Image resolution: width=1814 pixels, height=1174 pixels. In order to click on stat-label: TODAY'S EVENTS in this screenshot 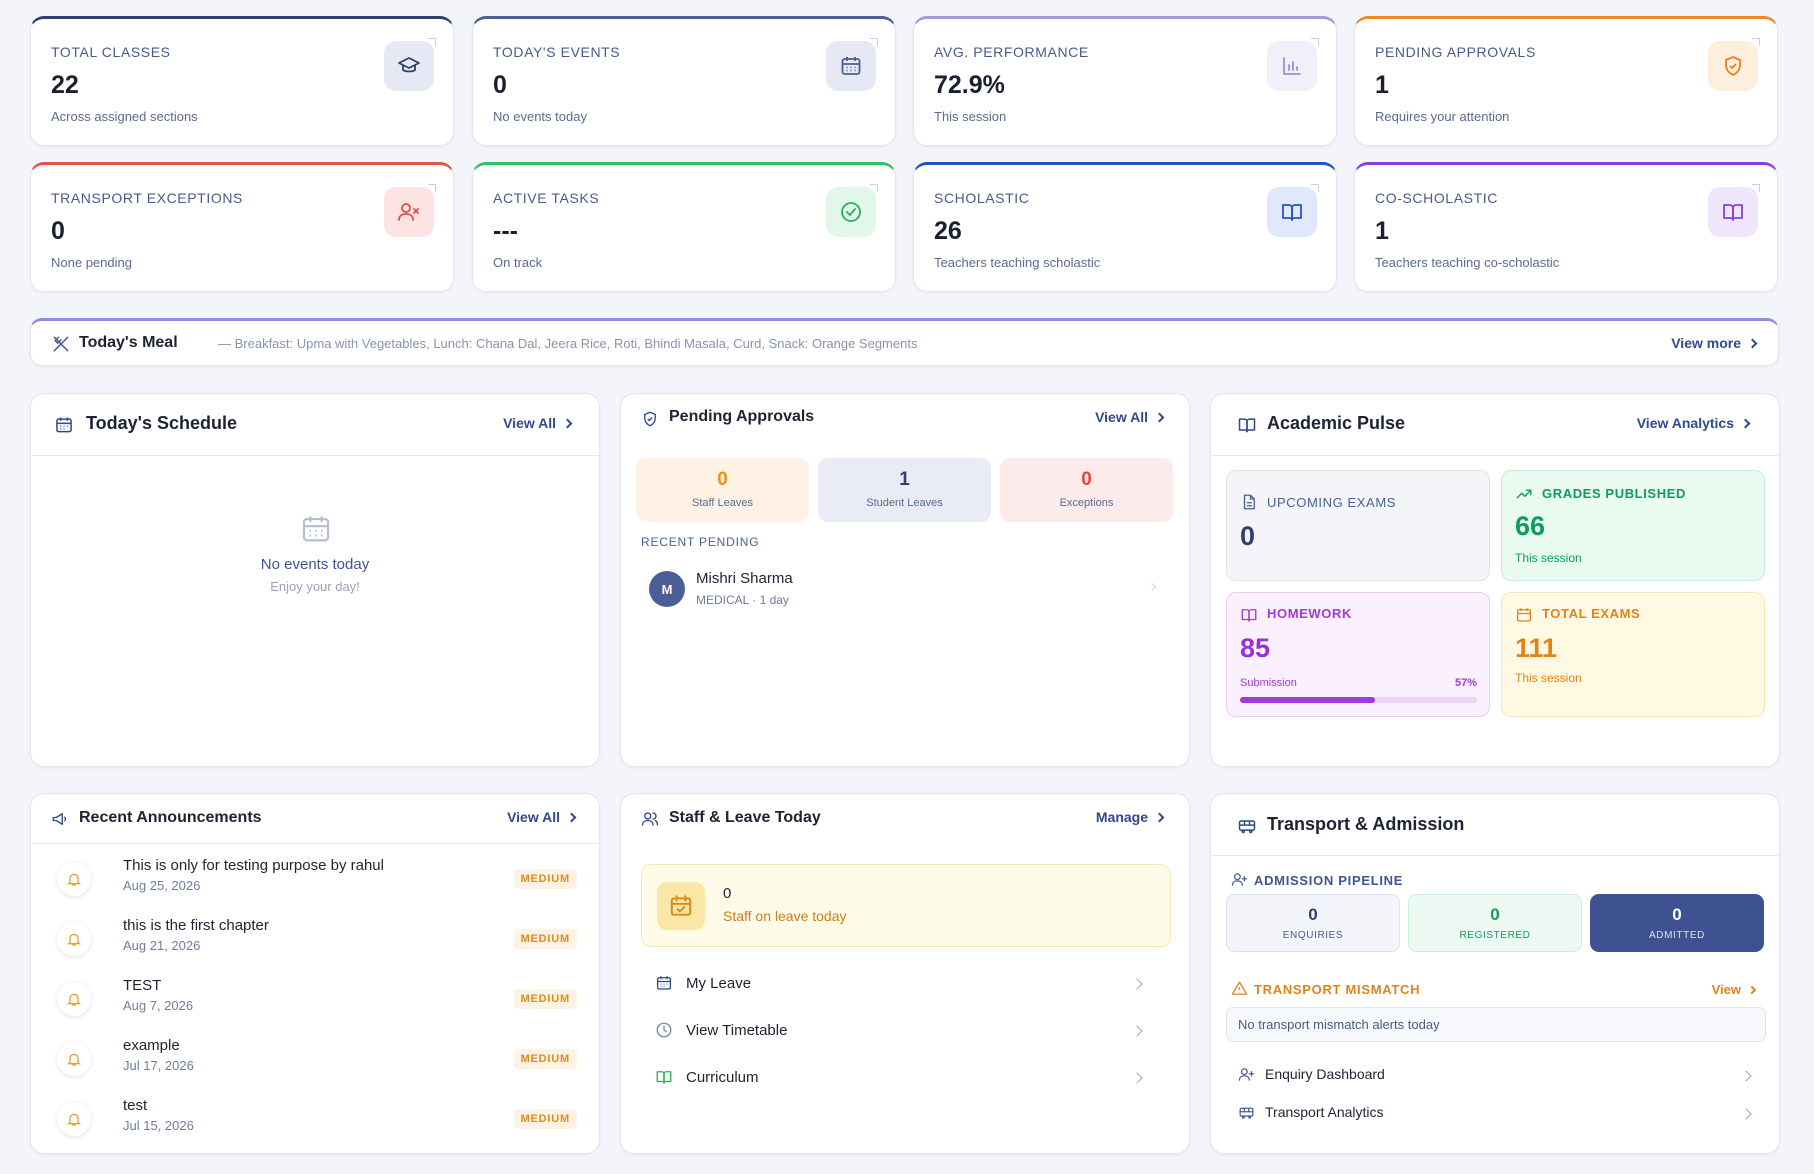, I will do `click(557, 52)`.